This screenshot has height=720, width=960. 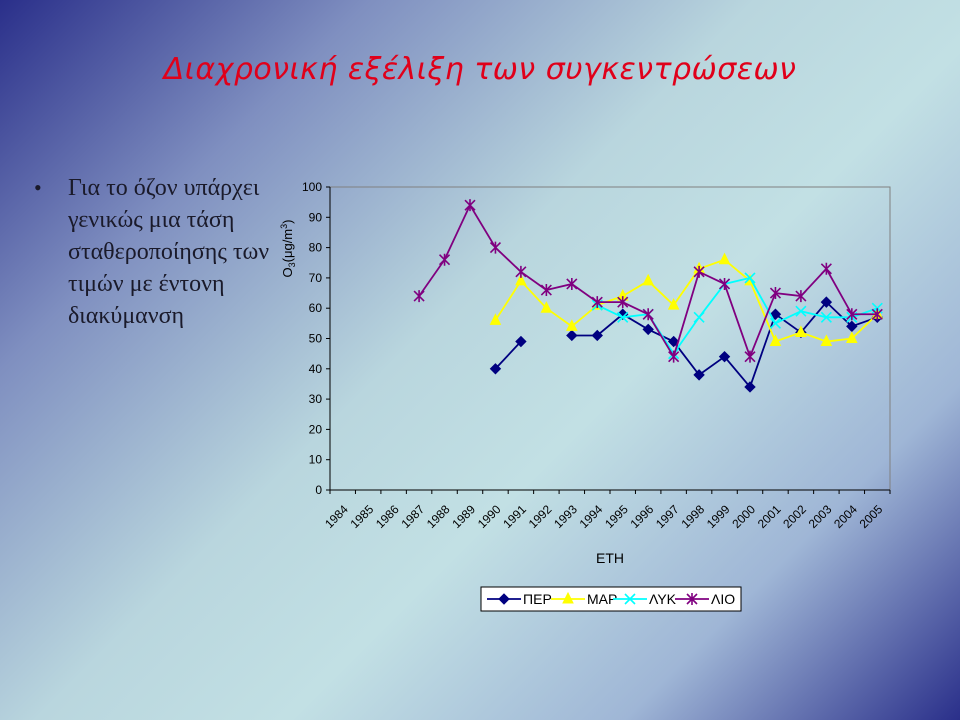 What do you see at coordinates (642, 516) in the screenshot?
I see `x-tick-label: 1996` at bounding box center [642, 516].